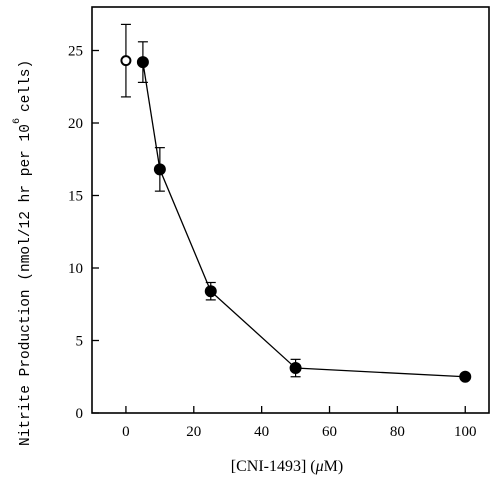 This screenshot has width=493, height=483. Describe the element at coordinates (83, 233) in the screenshot. I see `y-axis-ticks: 0 5 10 15 20 25` at that location.